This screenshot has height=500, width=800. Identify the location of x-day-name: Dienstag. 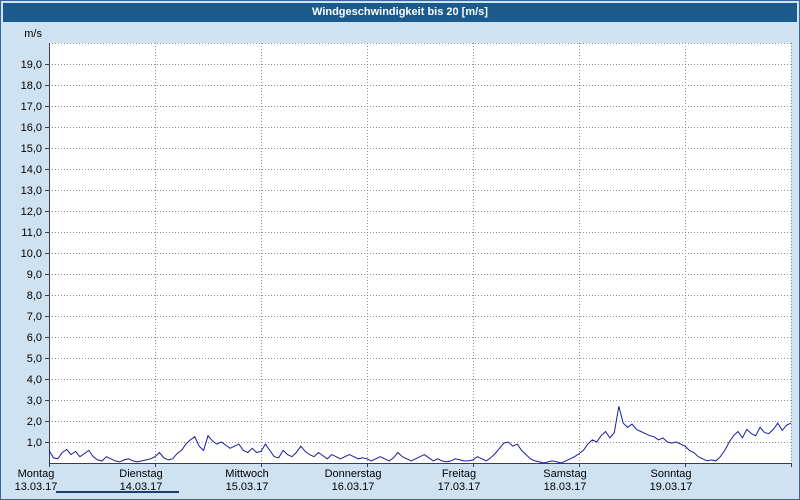
(140, 474).